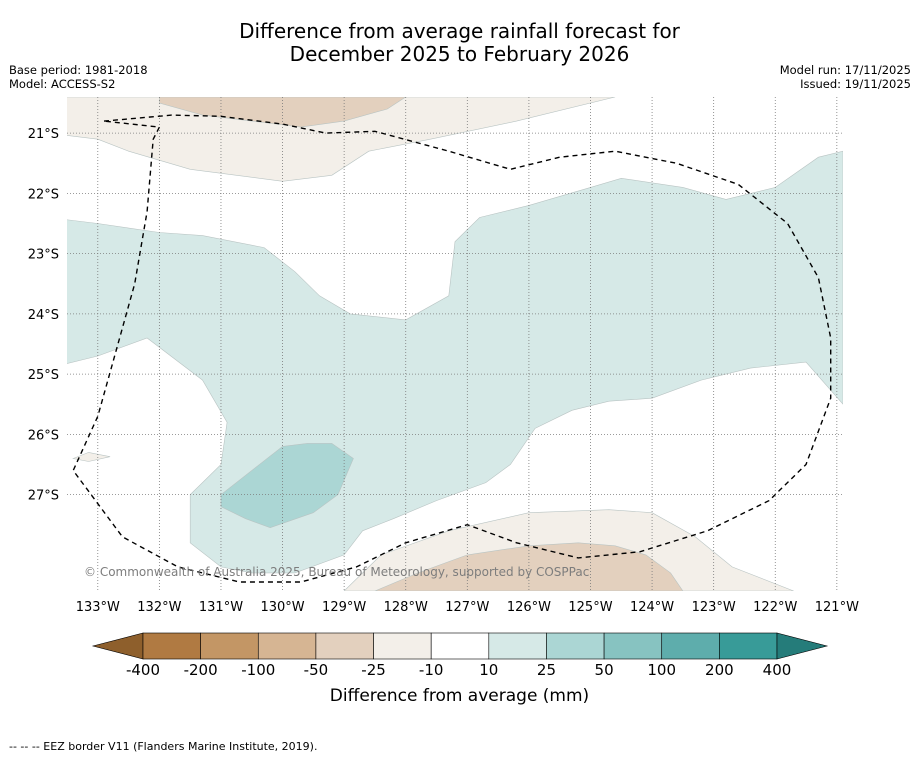  Describe the element at coordinates (344, 607) in the screenshot. I see `x-tick-label: 129°W` at that location.